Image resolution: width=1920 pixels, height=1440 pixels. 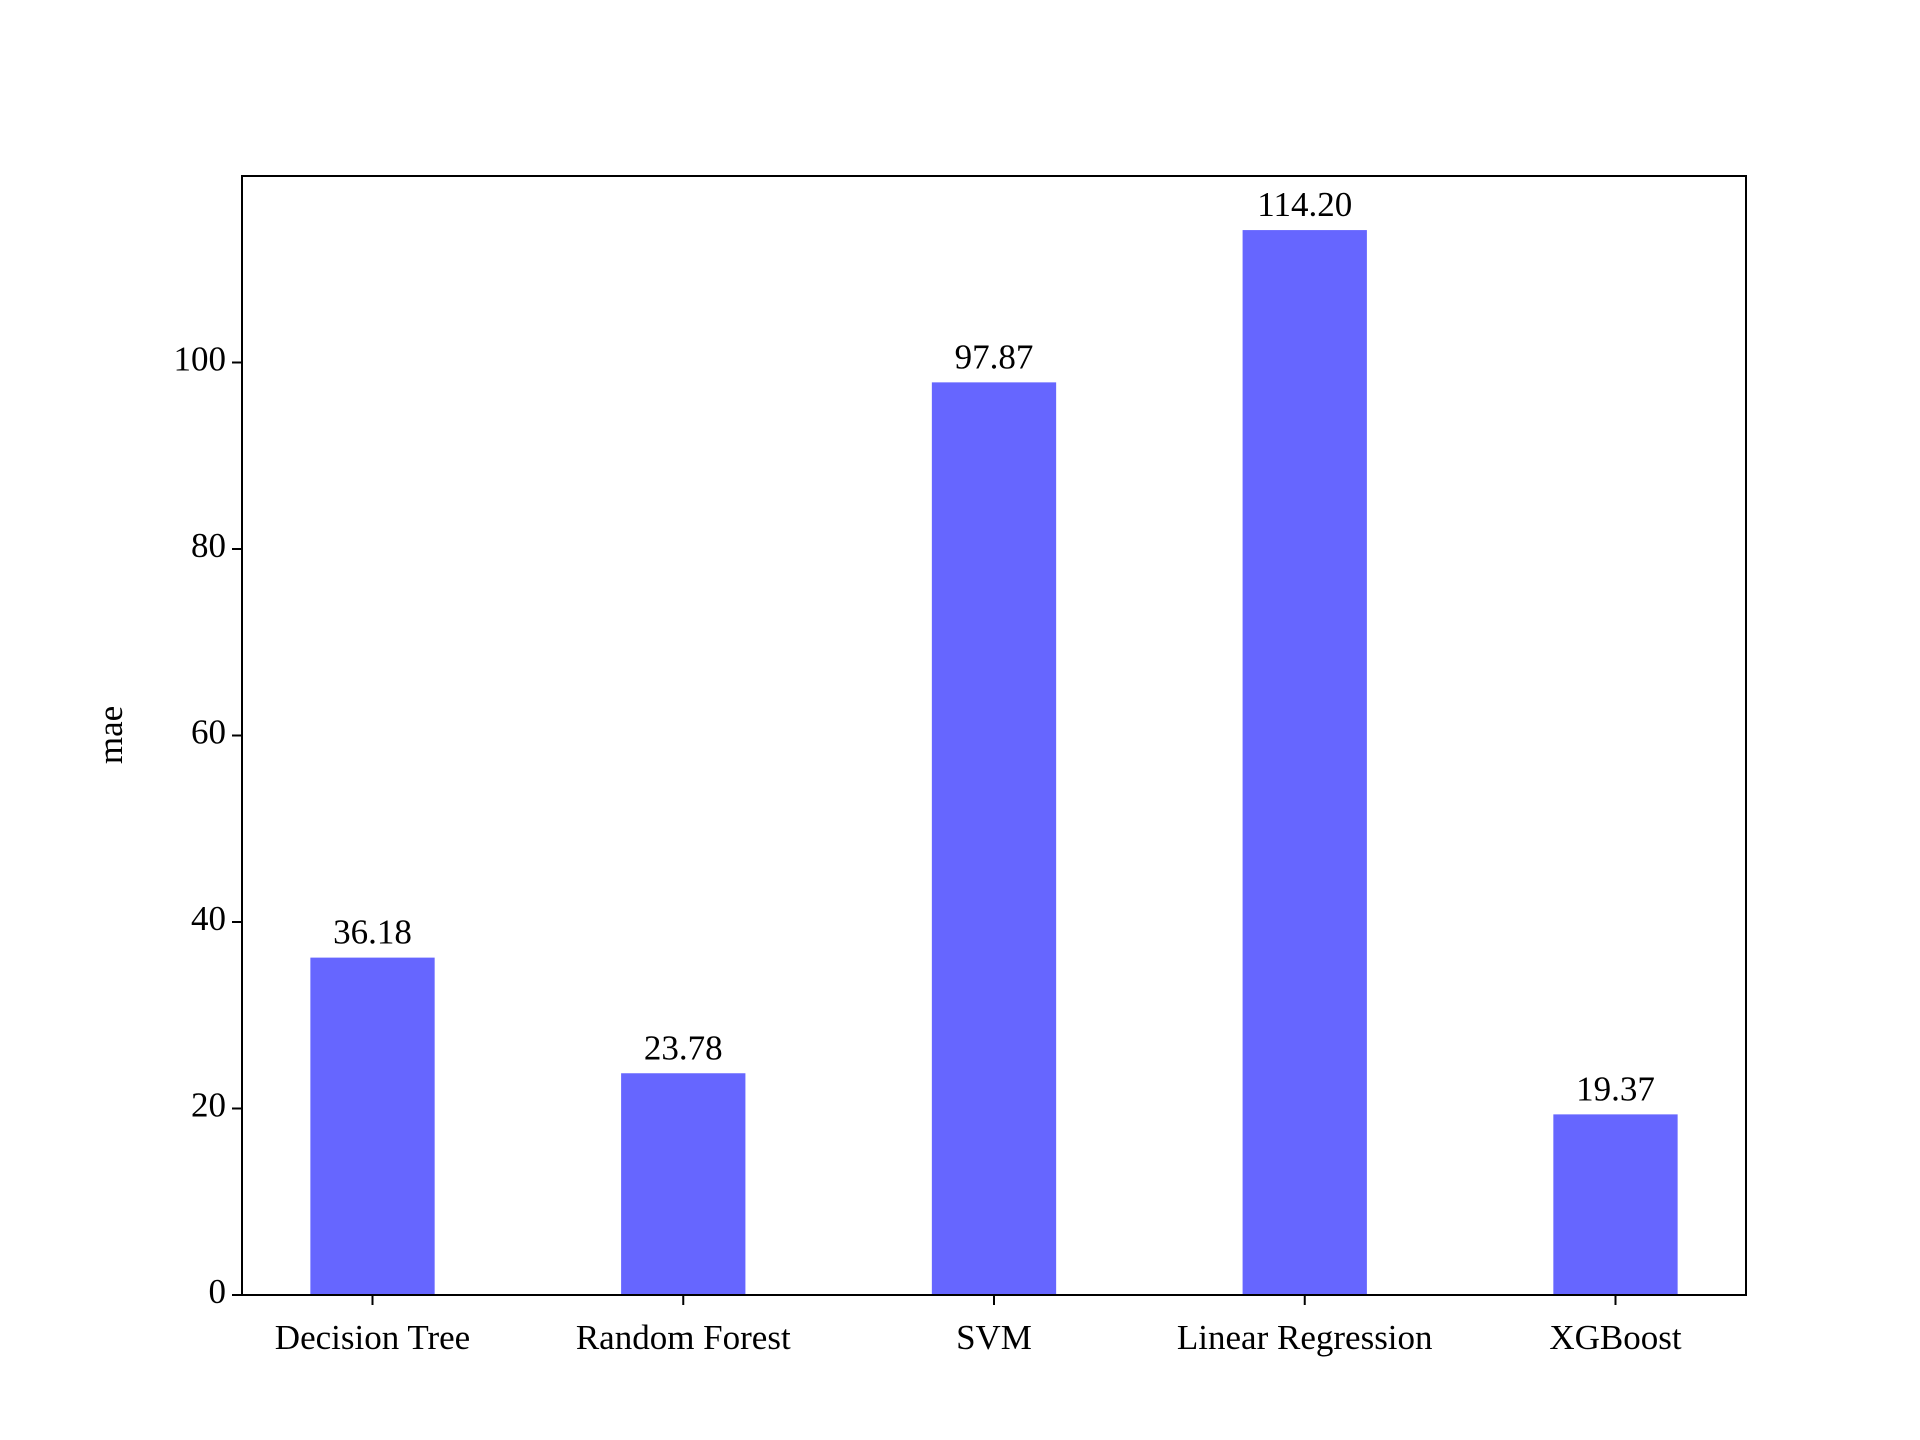 I want to click on y-tick-label: 0, so click(x=218, y=1291).